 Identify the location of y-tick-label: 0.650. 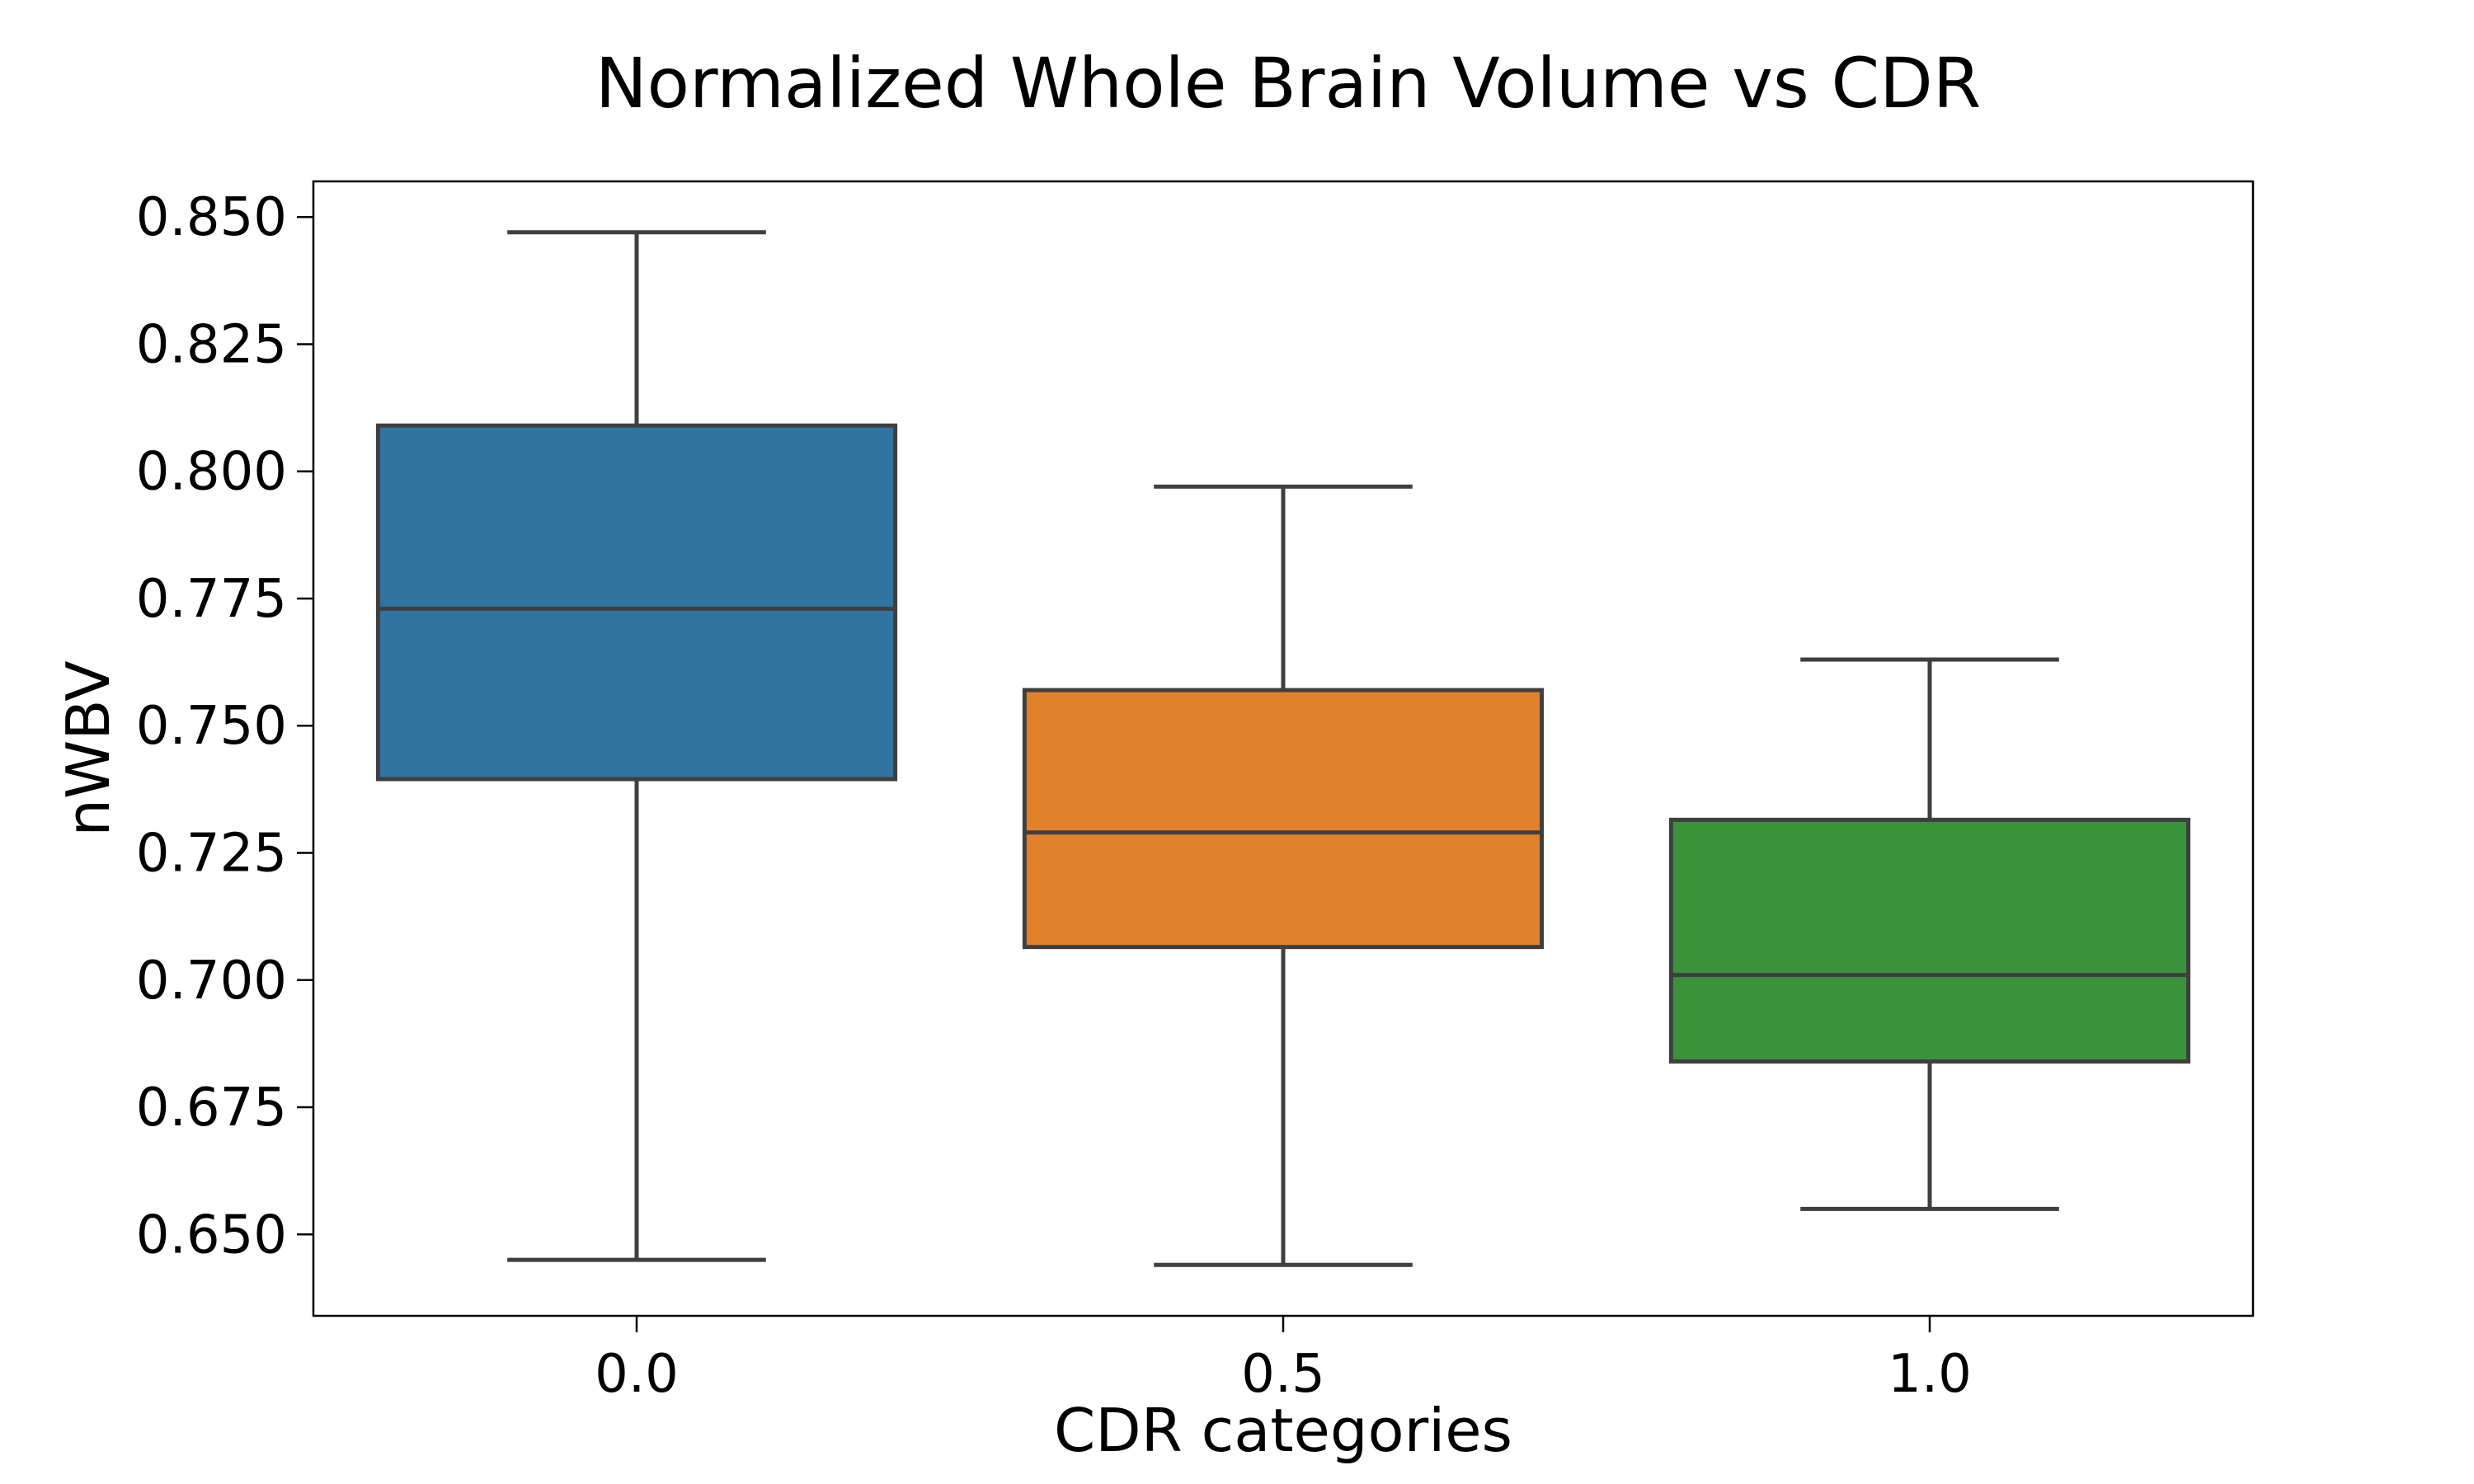
(211, 1235).